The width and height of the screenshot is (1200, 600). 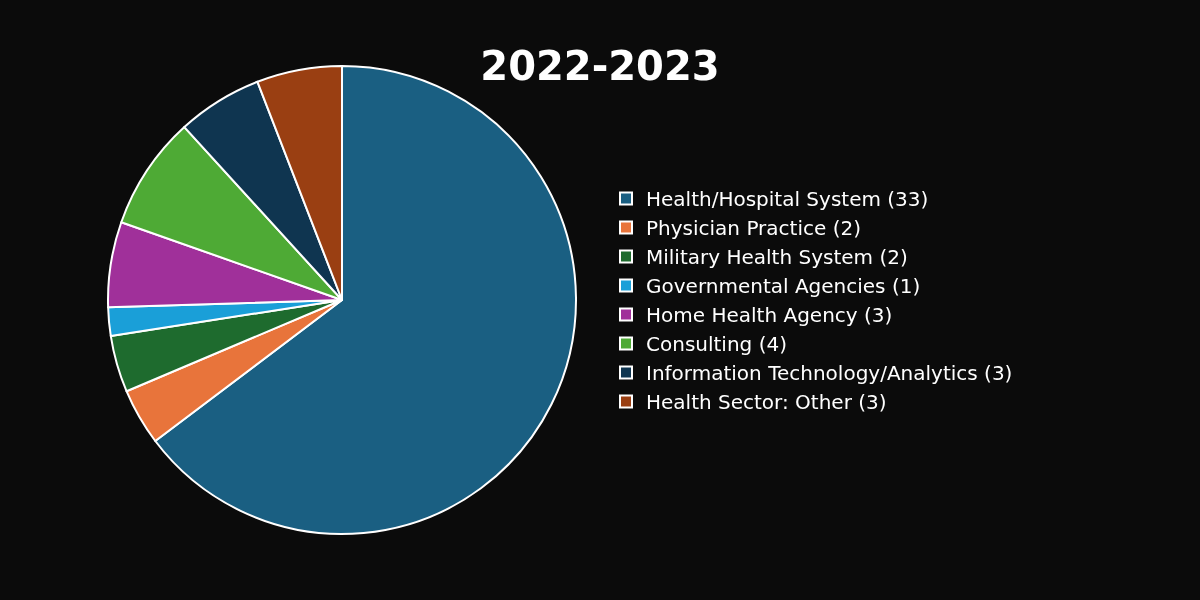 I want to click on legend-label: Home Health Agency (3), so click(x=769, y=315).